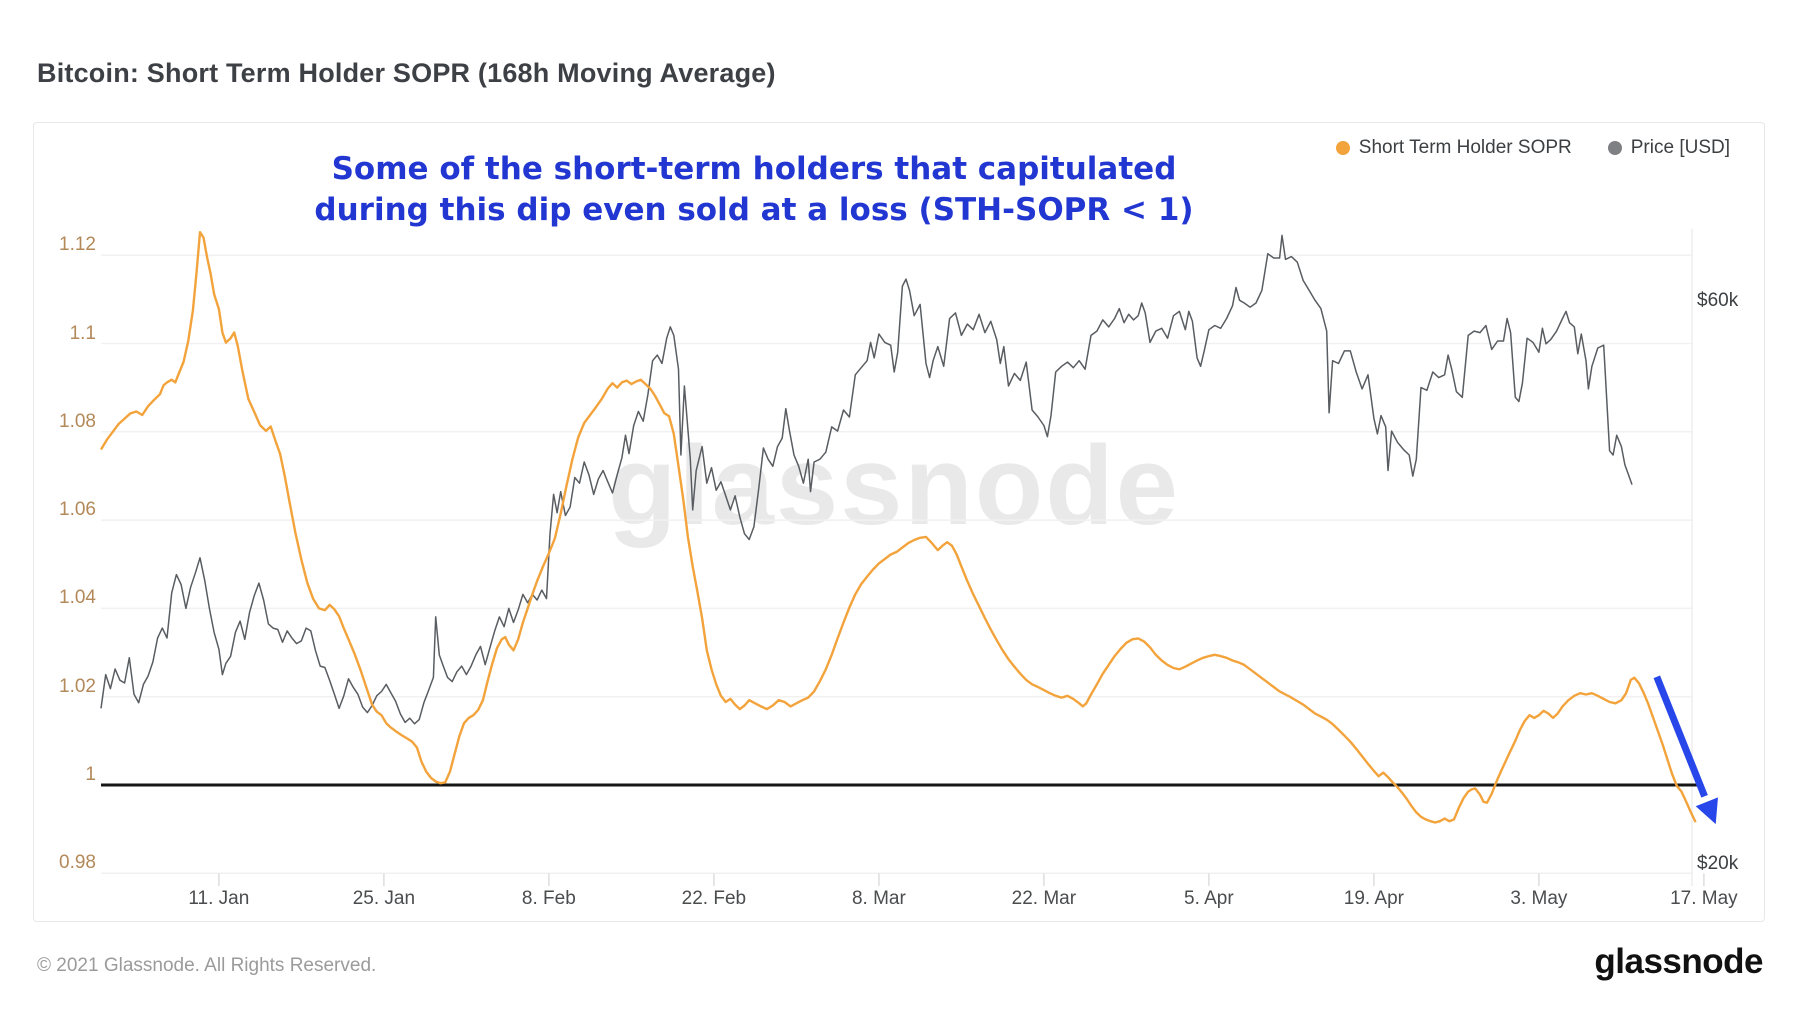  What do you see at coordinates (82, 333) in the screenshot?
I see `y-axis-tick-label: 1.1` at bounding box center [82, 333].